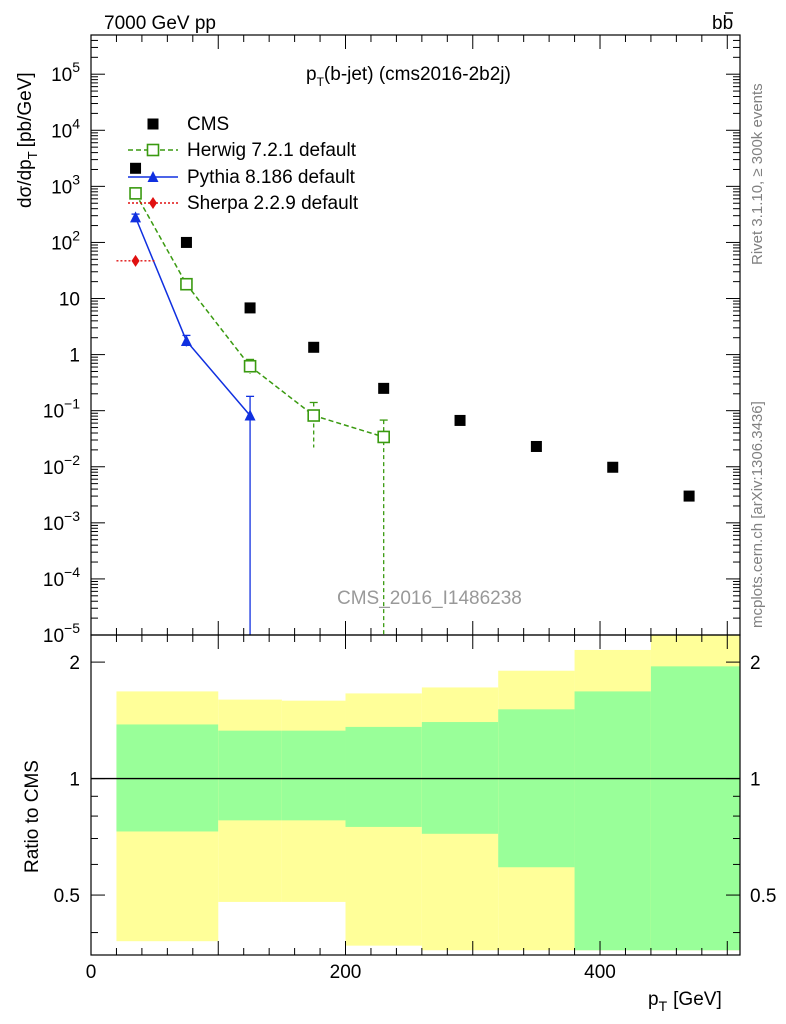  I want to click on y-axis-label: dσ/dpT[pb/GeV], so click(27, 140).